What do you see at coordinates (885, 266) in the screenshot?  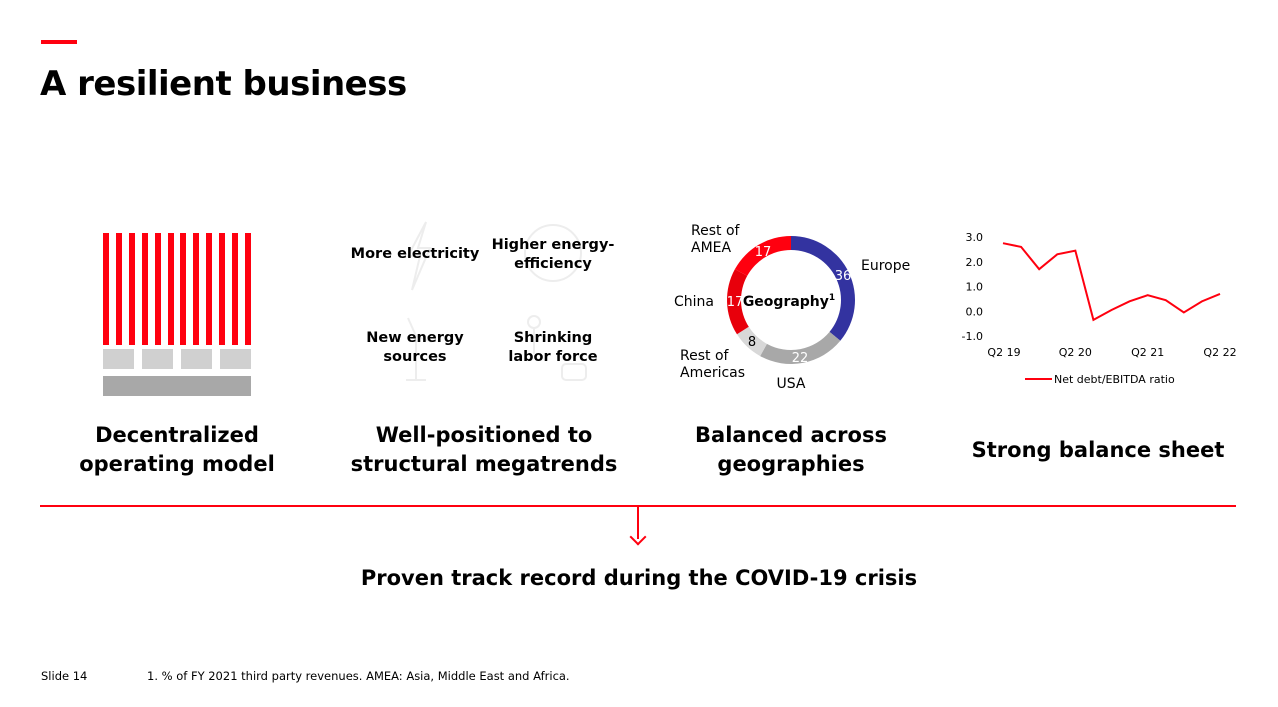 I see `donut-category-label: Europe` at bounding box center [885, 266].